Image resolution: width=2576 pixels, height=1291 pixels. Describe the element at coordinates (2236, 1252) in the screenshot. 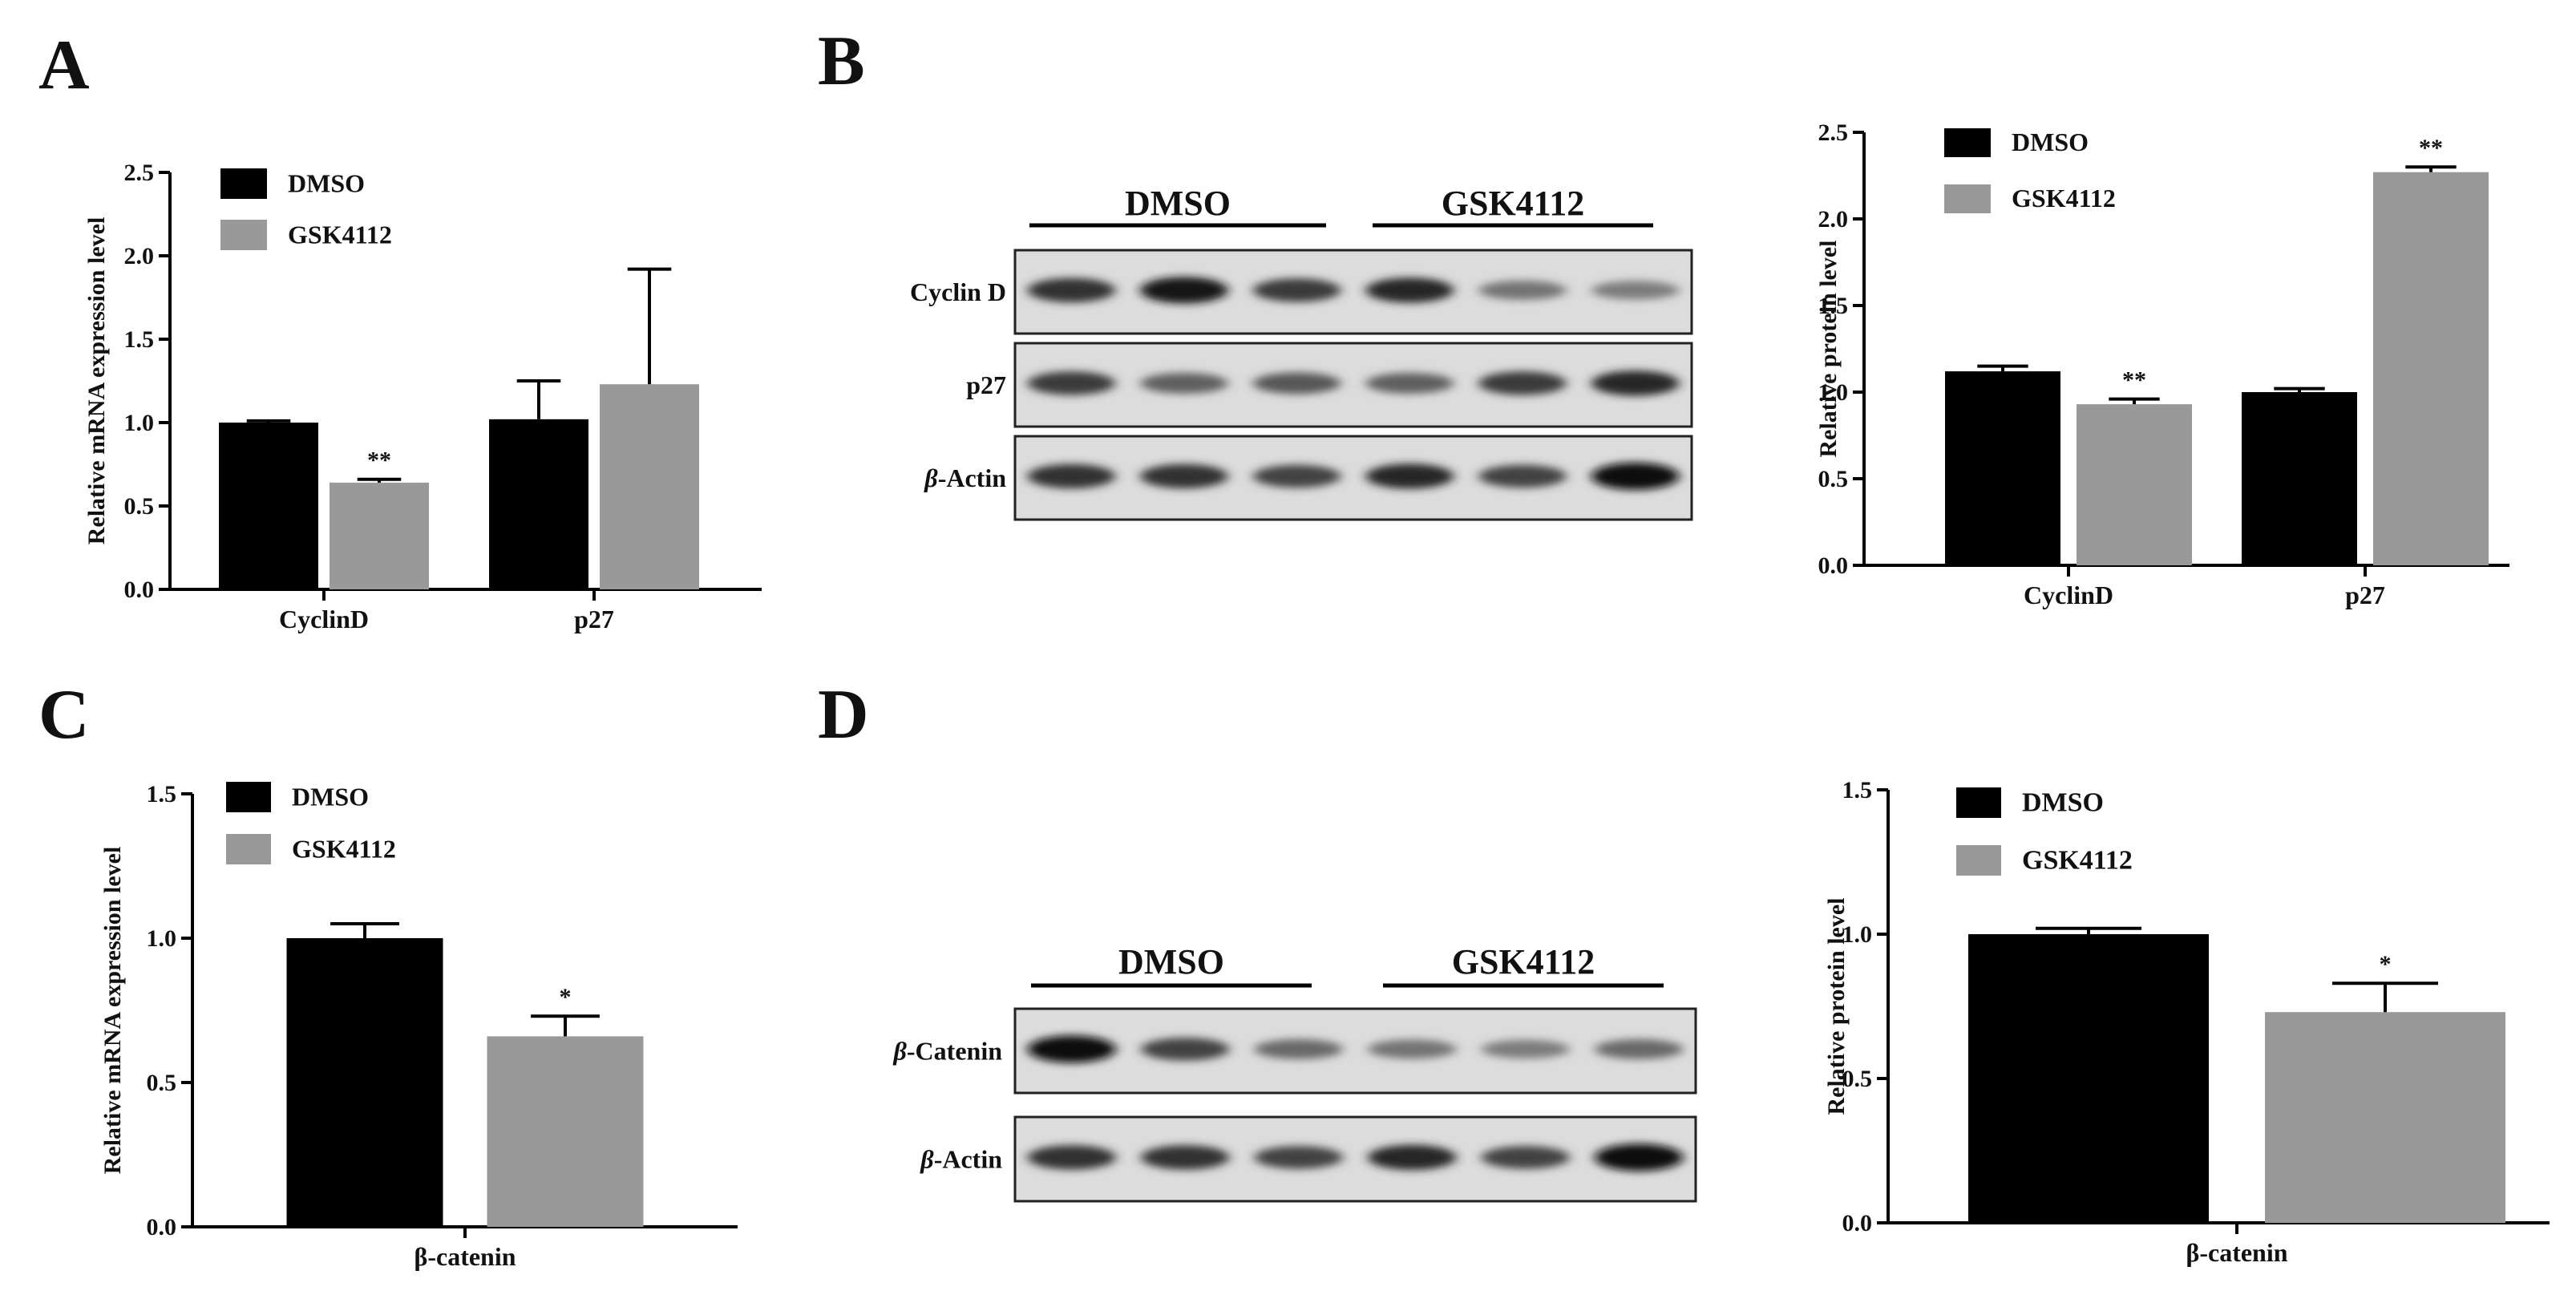

I see `x-tick-label: β-catenin` at that location.